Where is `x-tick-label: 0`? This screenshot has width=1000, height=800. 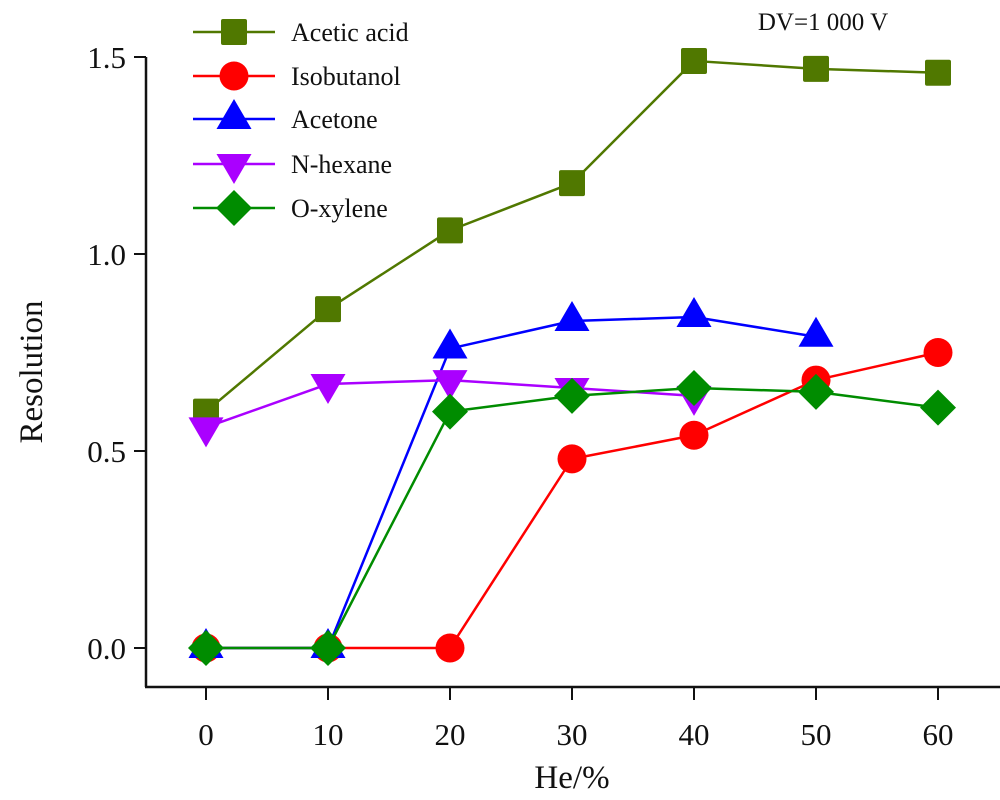 x-tick-label: 0 is located at coordinates (206, 734).